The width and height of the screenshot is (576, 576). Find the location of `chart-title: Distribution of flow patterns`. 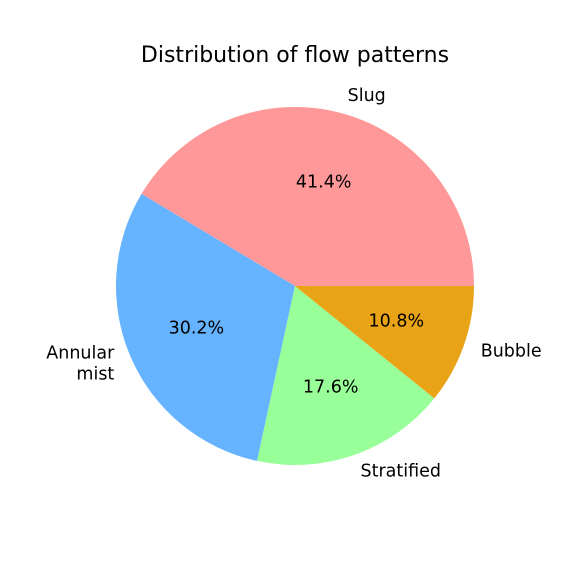

chart-title: Distribution of flow patterns is located at coordinates (295, 55).